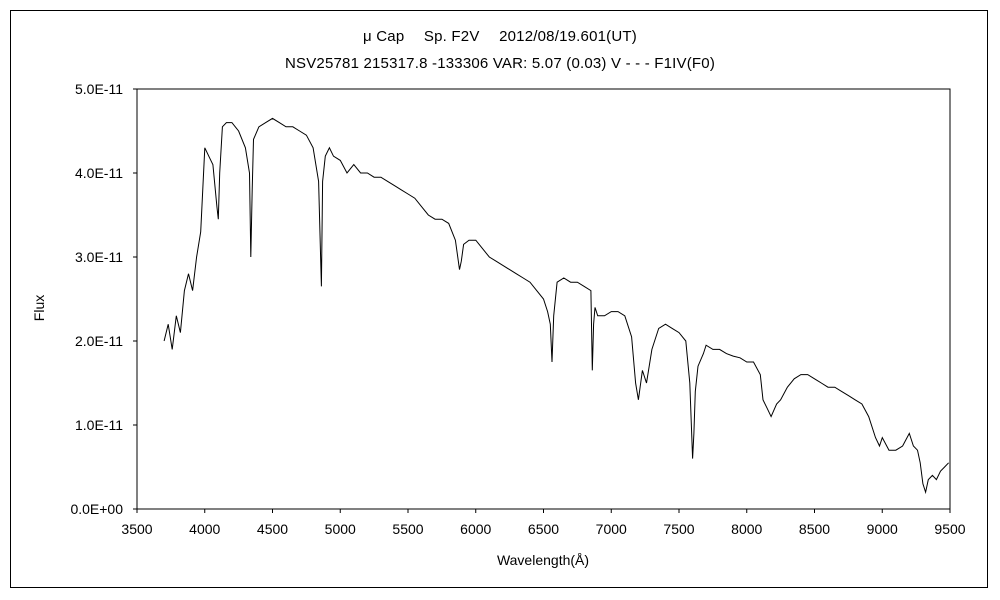 The height and width of the screenshot is (600, 1000). I want to click on x-tick-label: 7500, so click(678, 529).